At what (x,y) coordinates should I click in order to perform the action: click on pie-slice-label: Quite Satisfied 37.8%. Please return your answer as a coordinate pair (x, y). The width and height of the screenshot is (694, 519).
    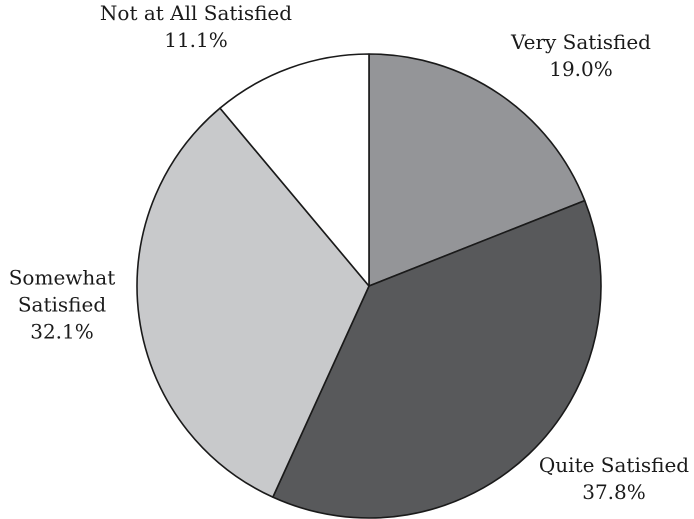
    Looking at the image, I should click on (614, 478).